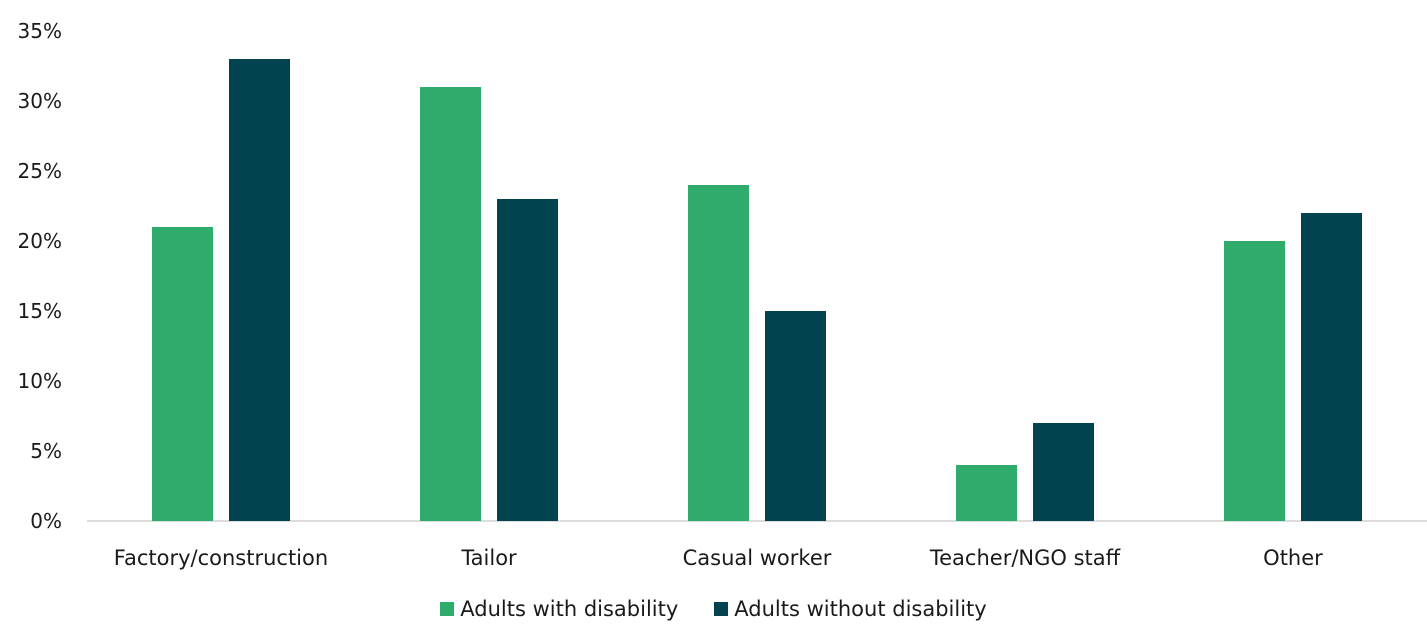 The height and width of the screenshot is (624, 1427). What do you see at coordinates (40, 171) in the screenshot?
I see `y-tick-label: 25%` at bounding box center [40, 171].